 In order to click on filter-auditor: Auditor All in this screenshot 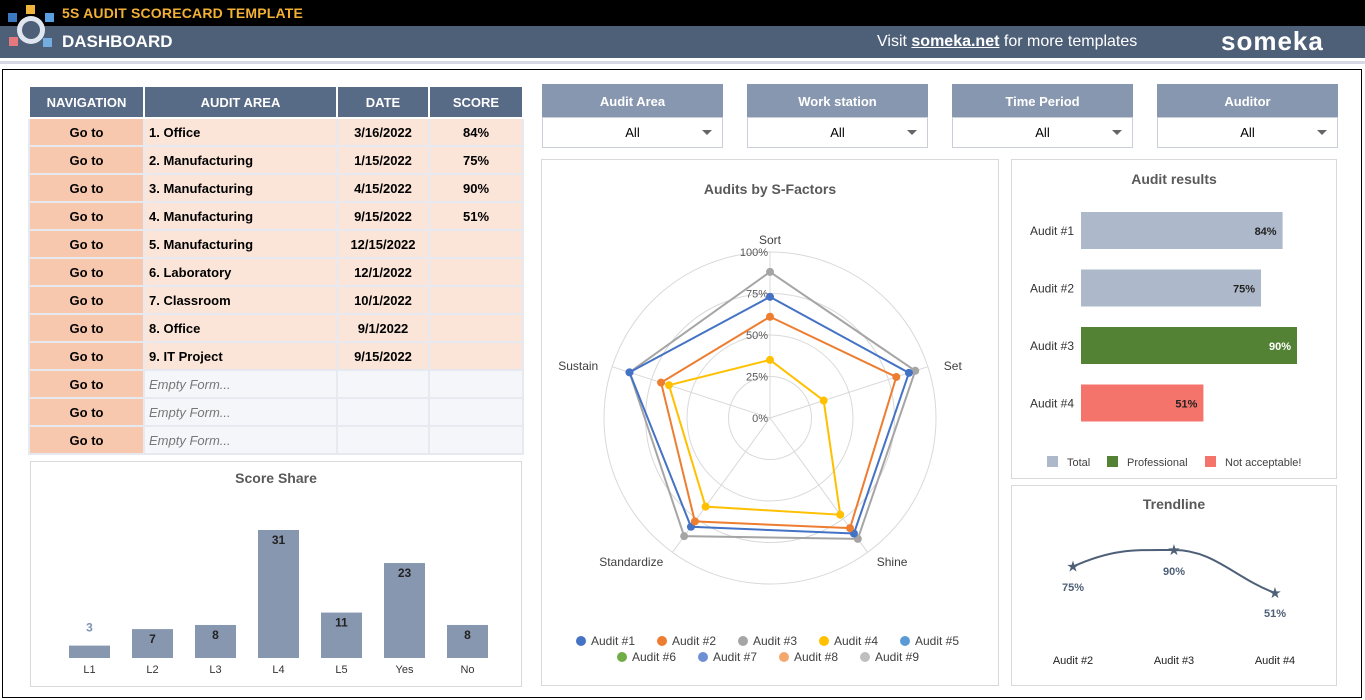, I will do `click(1247, 116)`.